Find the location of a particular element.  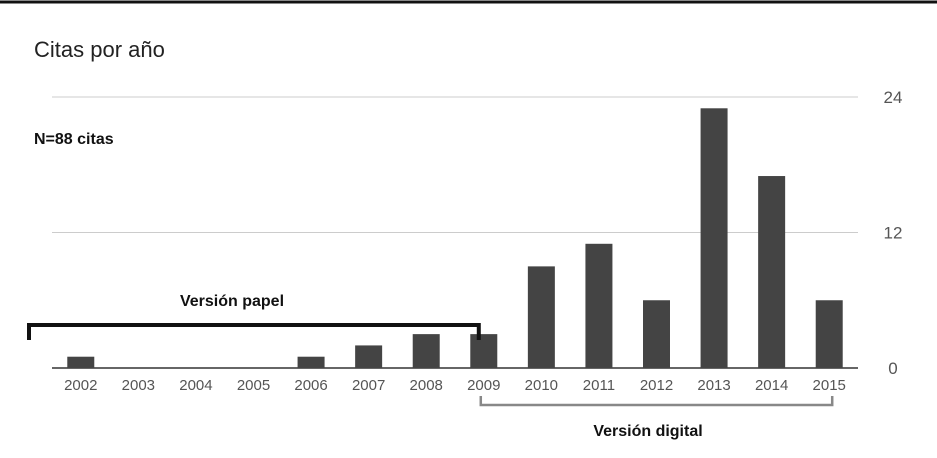

bar-2006 is located at coordinates (311, 362).